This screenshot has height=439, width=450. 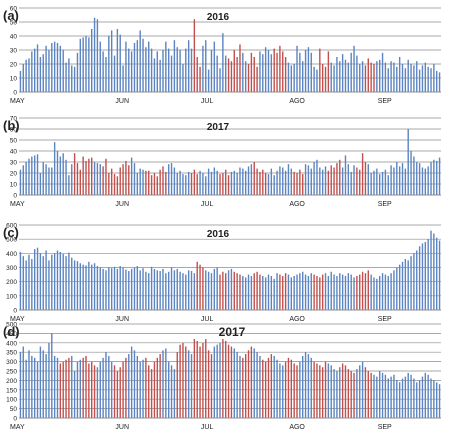 I want to click on y-tick-label: 200, so click(x=11, y=282).